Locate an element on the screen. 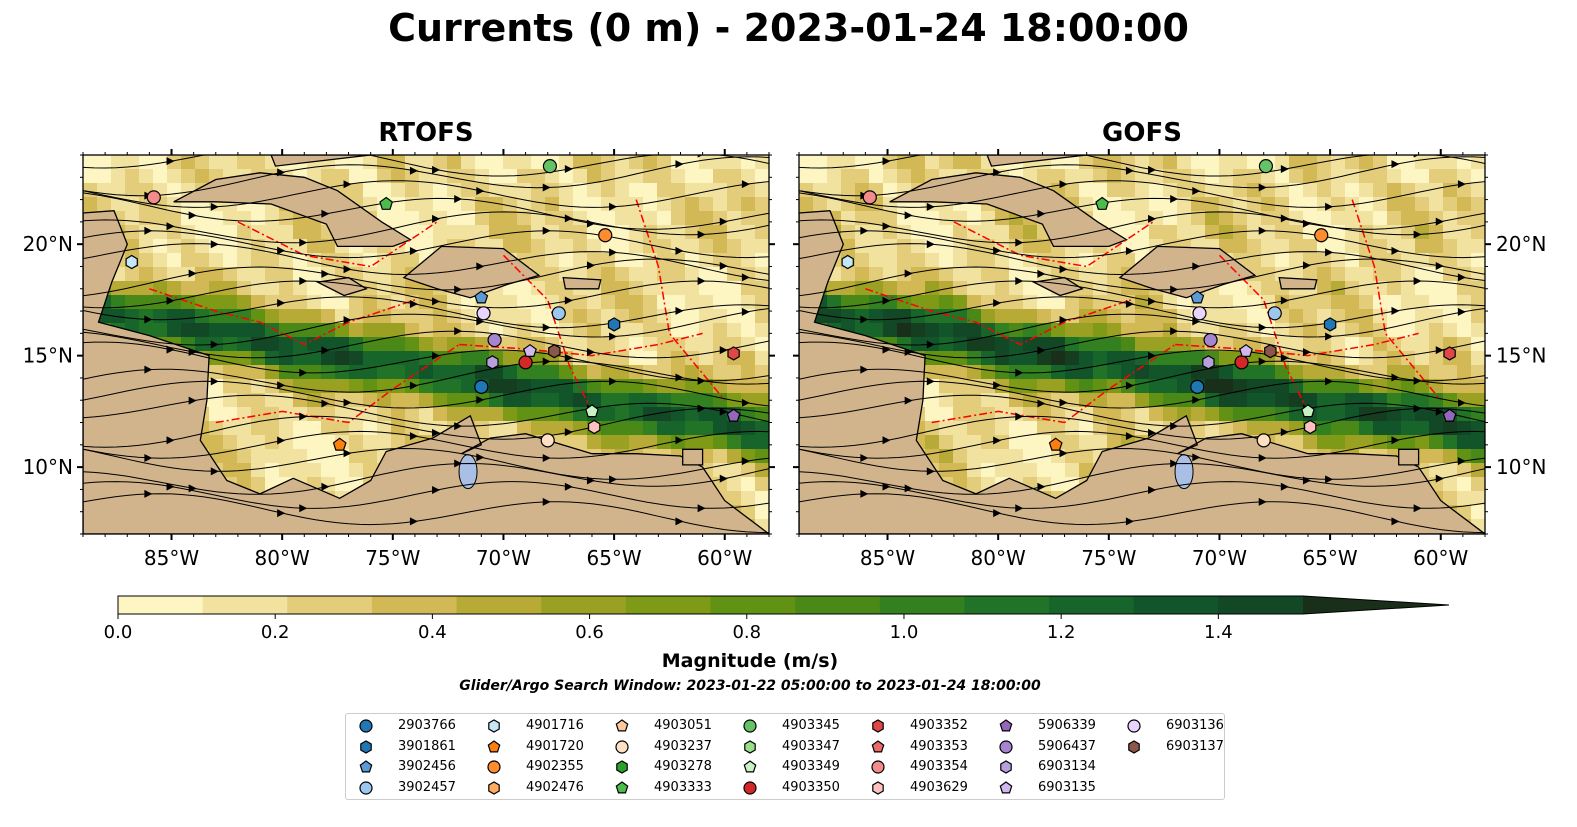 Image resolution: width=1577 pixels, height=827 pixels. lon-tick-label: 60°W is located at coordinates (1440, 558).